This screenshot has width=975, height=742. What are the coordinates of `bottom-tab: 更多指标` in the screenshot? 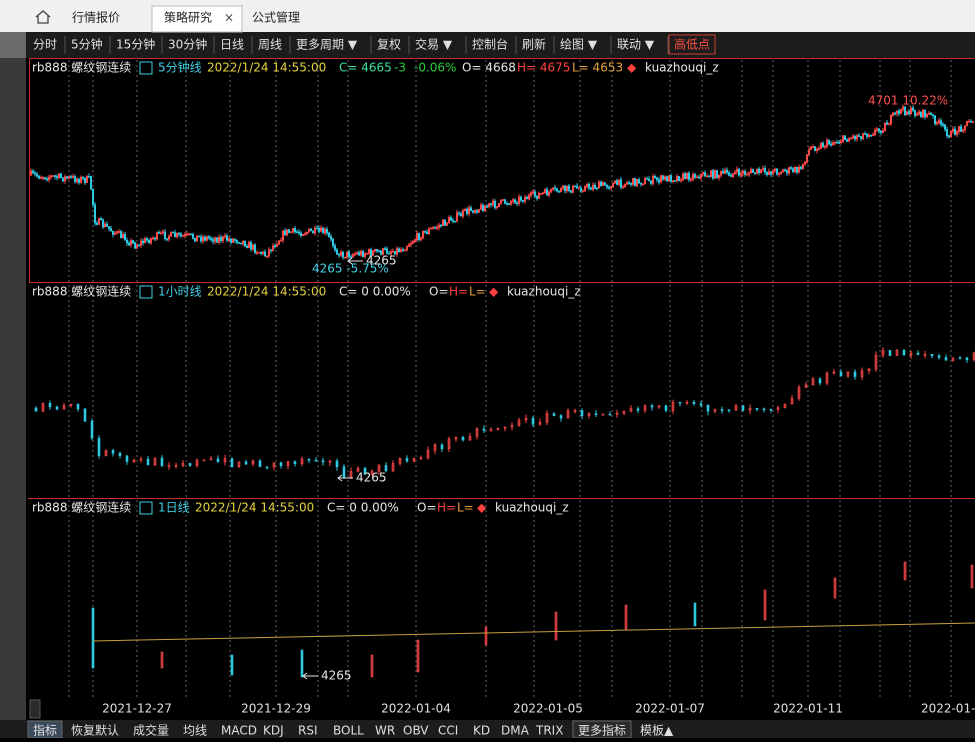 It's located at (602, 730).